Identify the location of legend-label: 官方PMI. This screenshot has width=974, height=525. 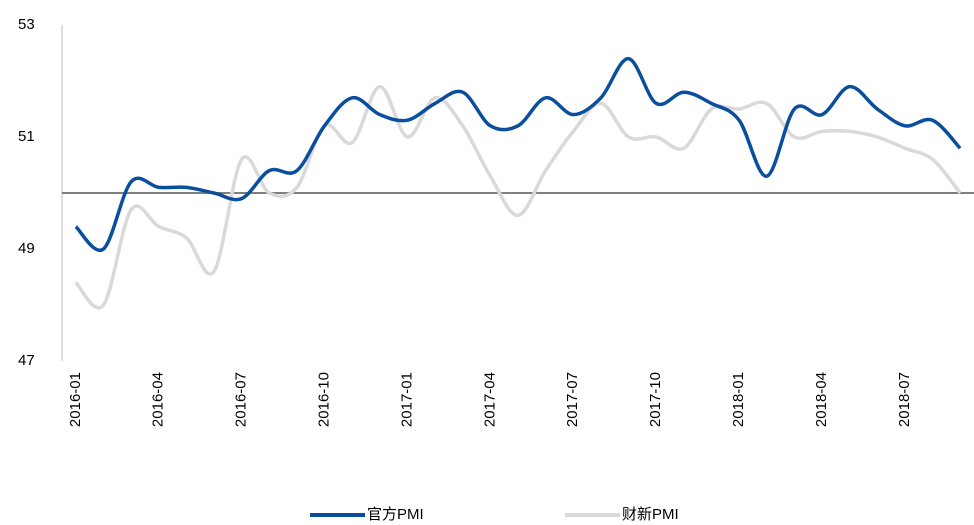
(395, 514).